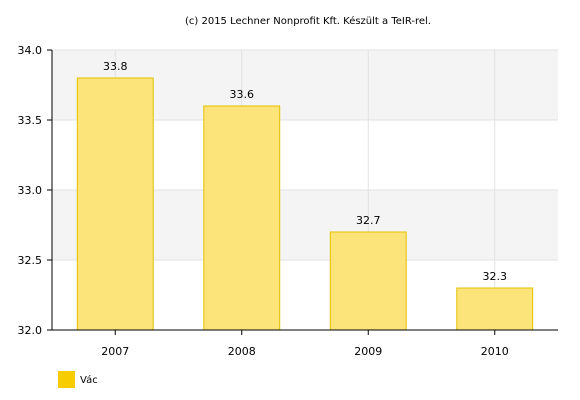 This screenshot has width=580, height=400. Describe the element at coordinates (242, 351) in the screenshot. I see `x-tick-label: 2008` at that location.